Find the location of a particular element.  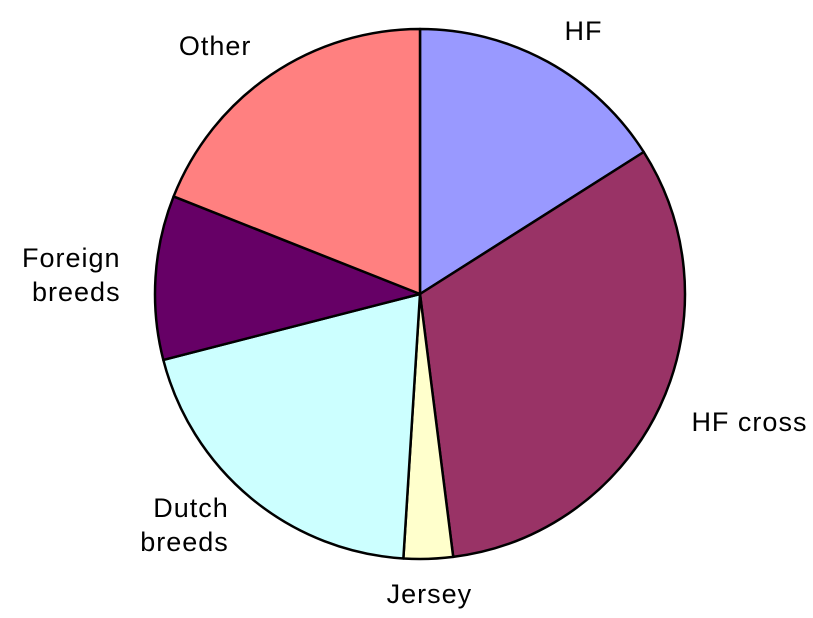

slice-label: Dutch breeds is located at coordinates (184, 525).